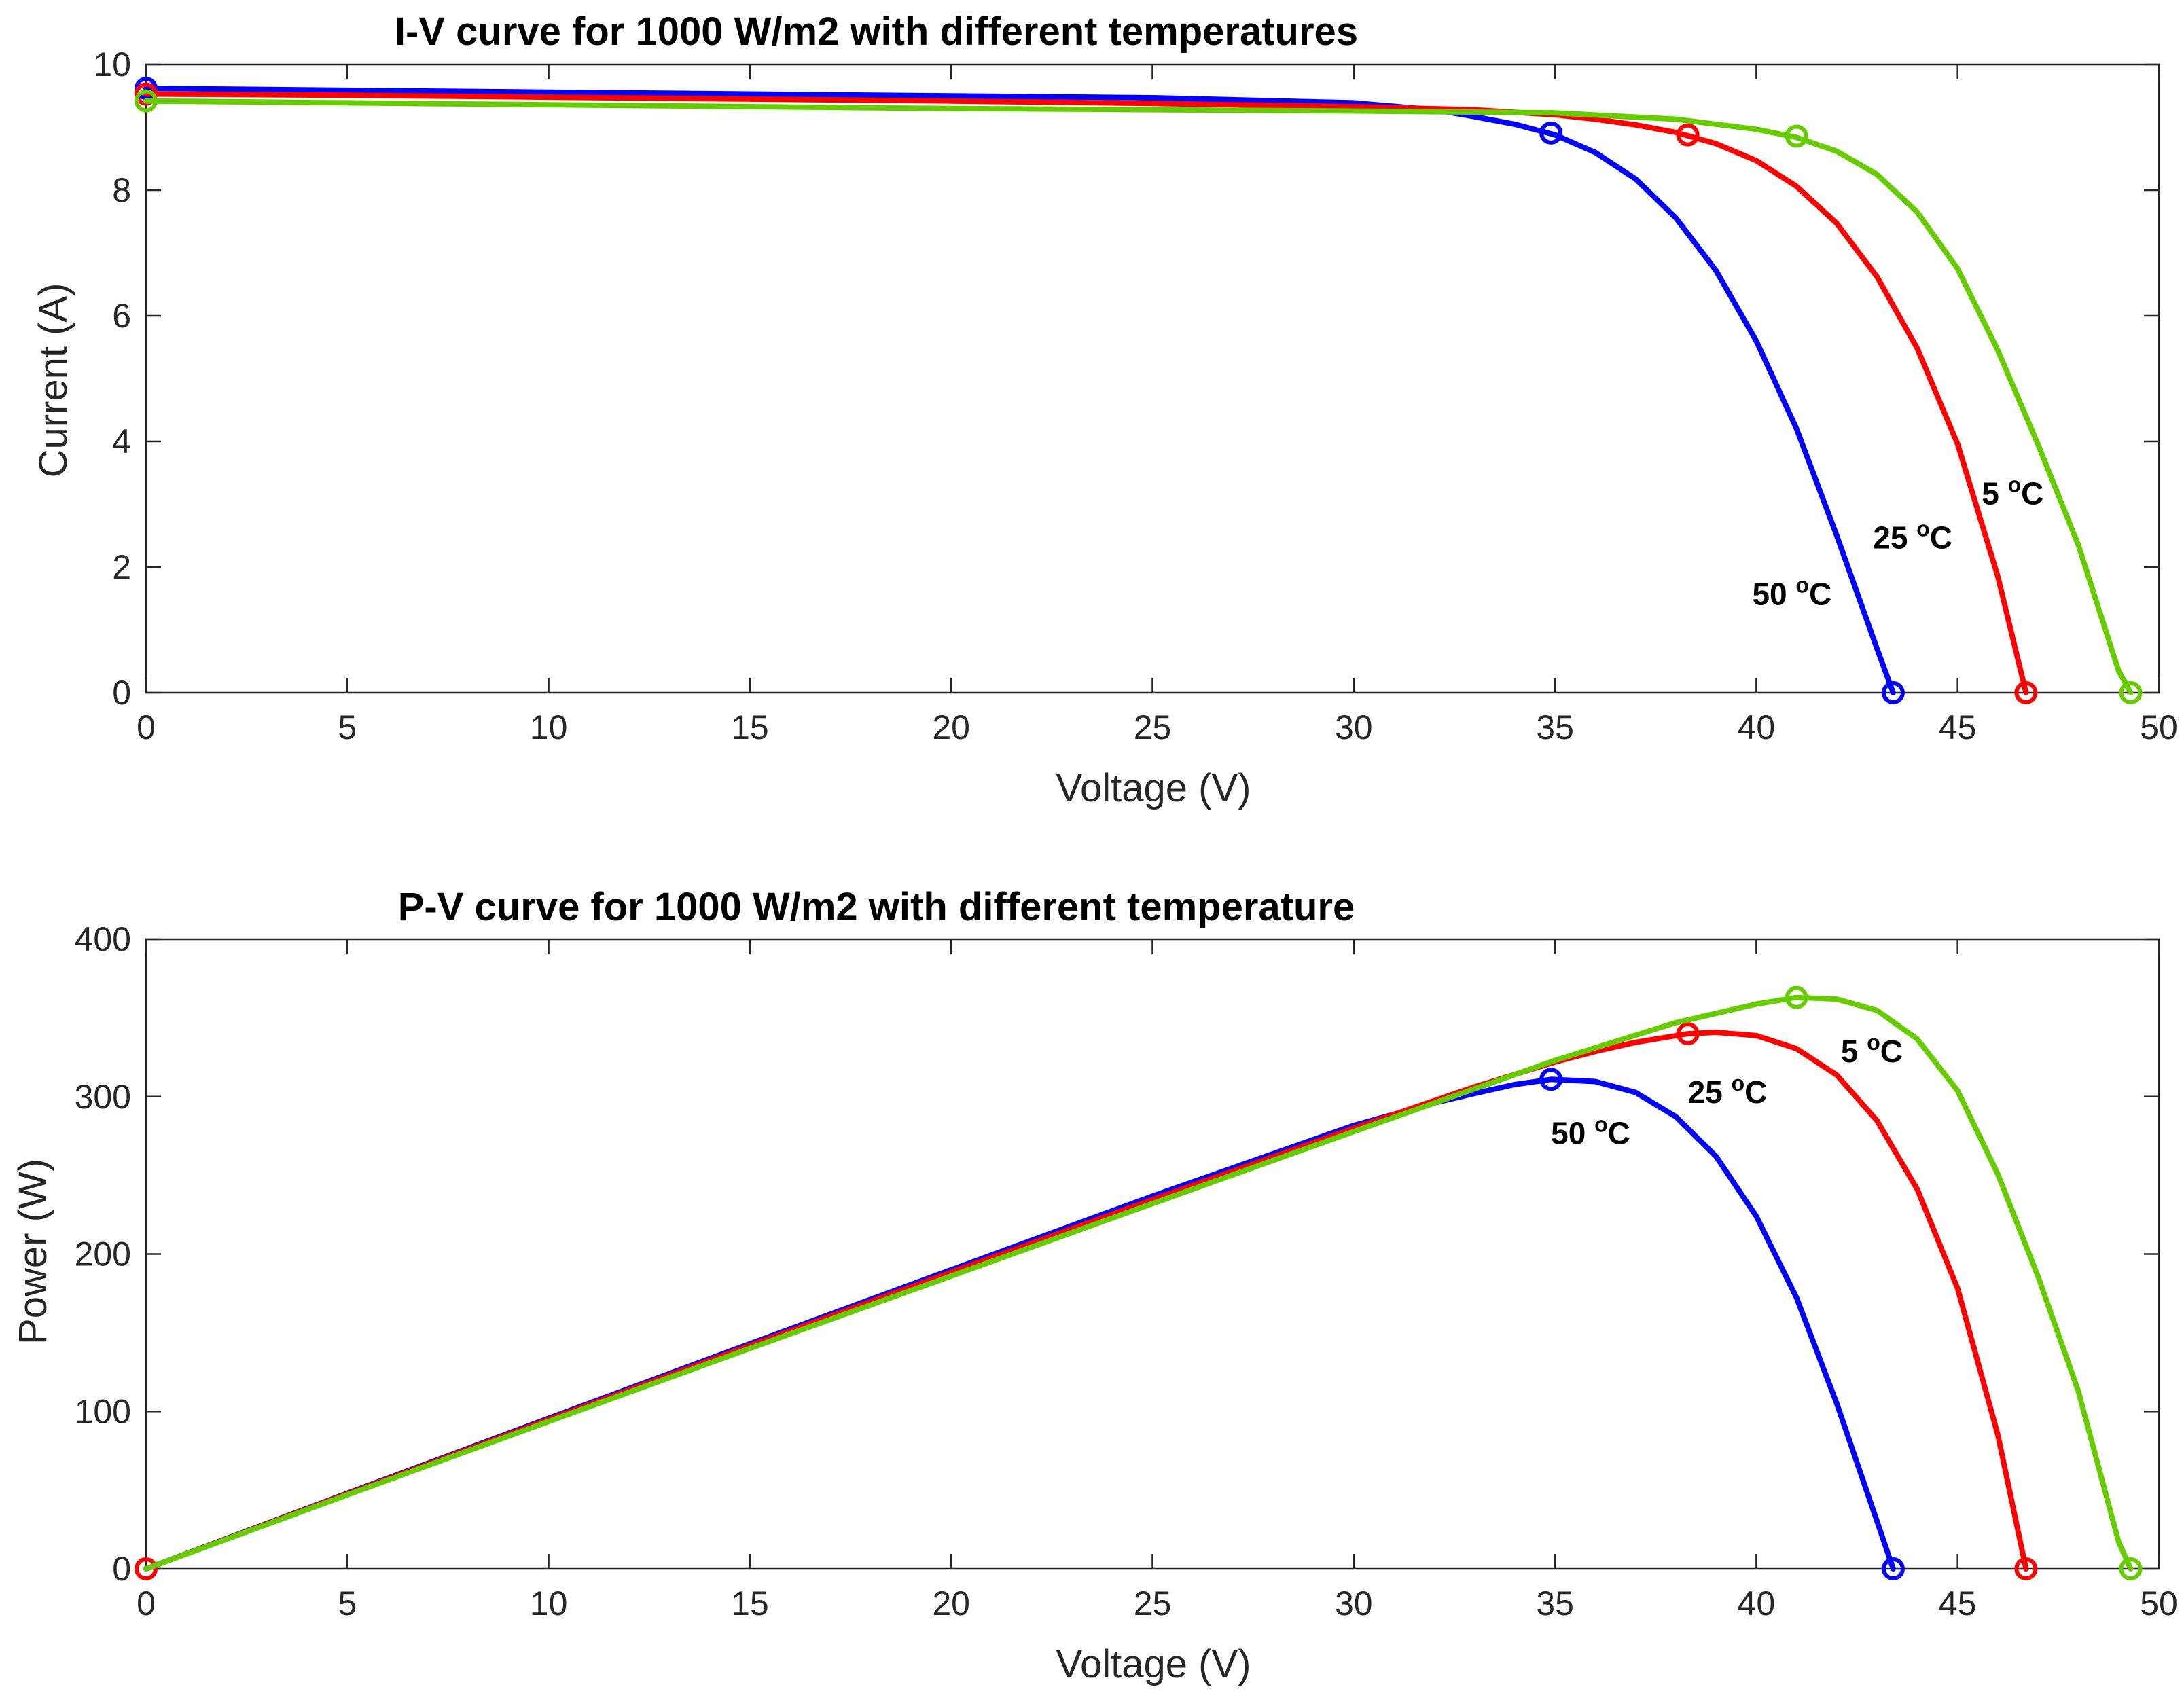 Image resolution: width=2184 pixels, height=1706 pixels. I want to click on pv-y-tick-label: 0, so click(121, 1569).